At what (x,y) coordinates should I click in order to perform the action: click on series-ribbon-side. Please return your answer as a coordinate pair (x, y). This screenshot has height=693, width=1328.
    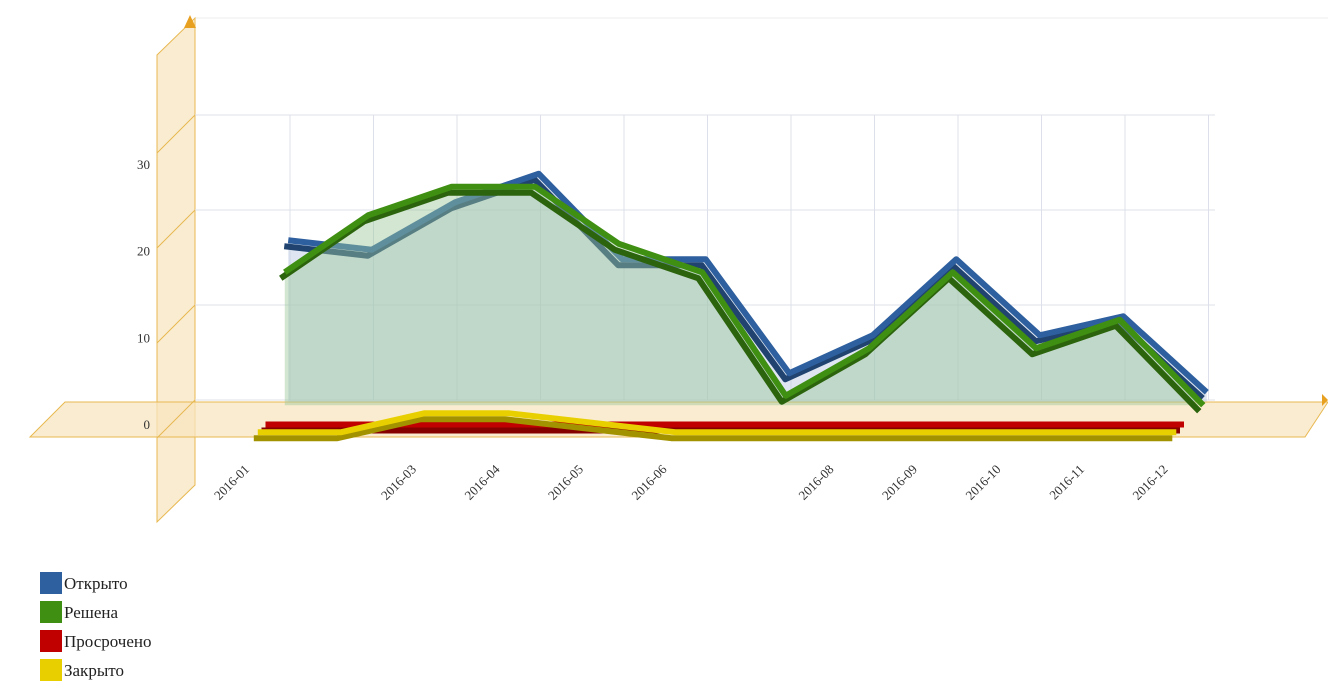
    Looking at the image, I should click on (713, 429).